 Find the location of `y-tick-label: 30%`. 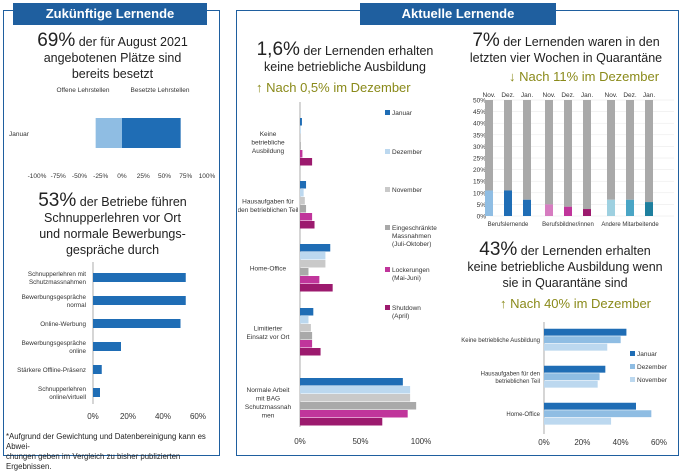

y-tick-label: 30% is located at coordinates (479, 147).